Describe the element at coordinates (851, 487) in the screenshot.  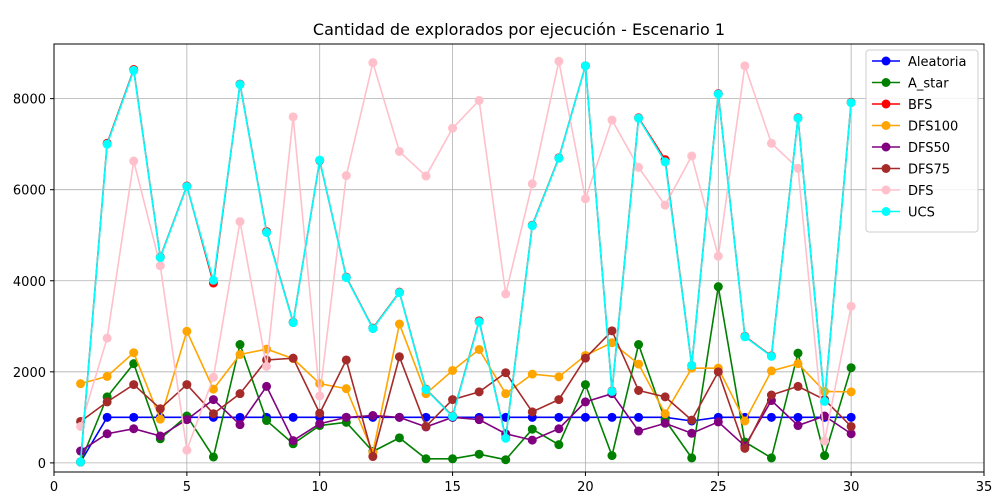
I see `x-tick-label: 30` at that location.